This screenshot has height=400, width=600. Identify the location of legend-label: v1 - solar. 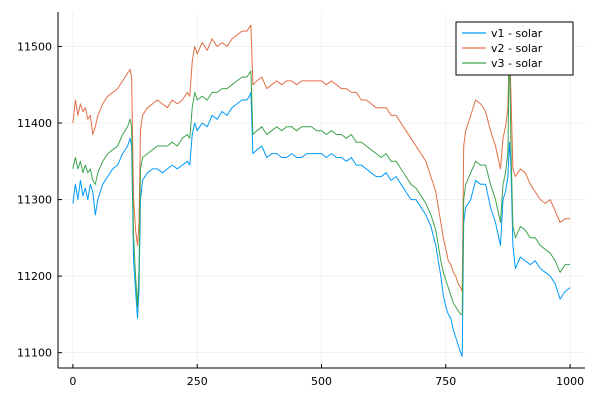
(517, 33).